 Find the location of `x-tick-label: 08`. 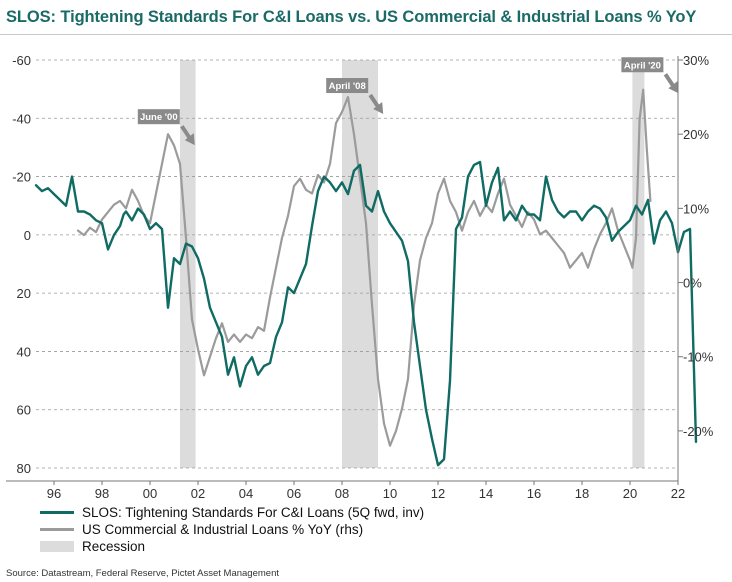

x-tick-label: 08 is located at coordinates (342, 493).